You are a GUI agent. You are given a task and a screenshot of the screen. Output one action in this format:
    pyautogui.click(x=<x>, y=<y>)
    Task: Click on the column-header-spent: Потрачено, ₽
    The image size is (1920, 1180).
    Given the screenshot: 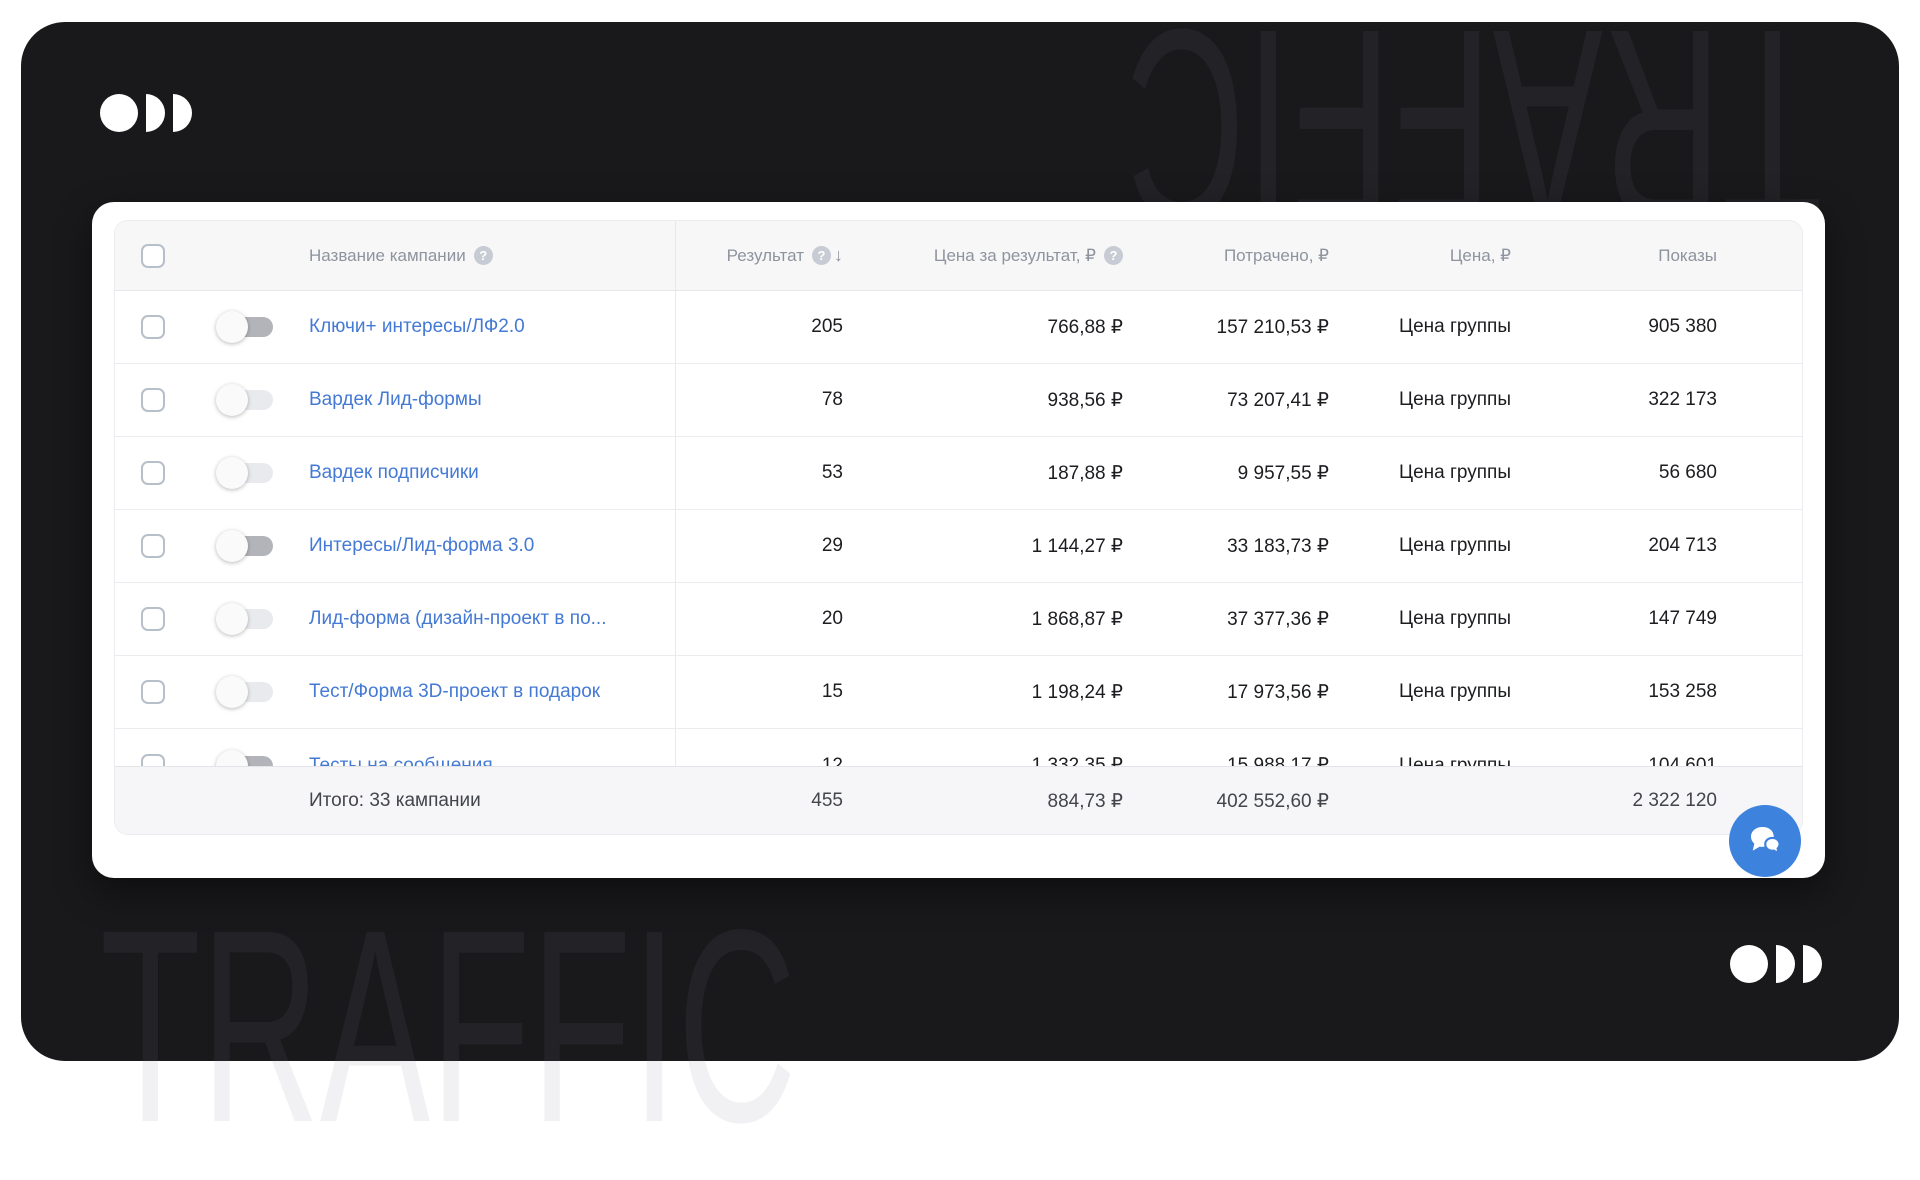 What is the action you would take?
    pyautogui.click(x=1276, y=255)
    